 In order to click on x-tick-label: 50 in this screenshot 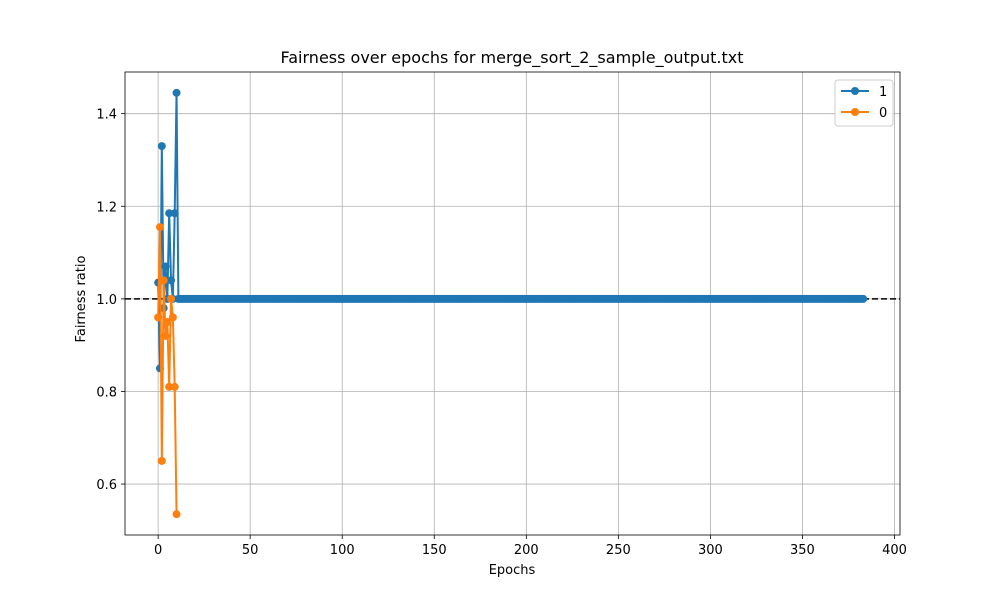, I will do `click(250, 550)`.